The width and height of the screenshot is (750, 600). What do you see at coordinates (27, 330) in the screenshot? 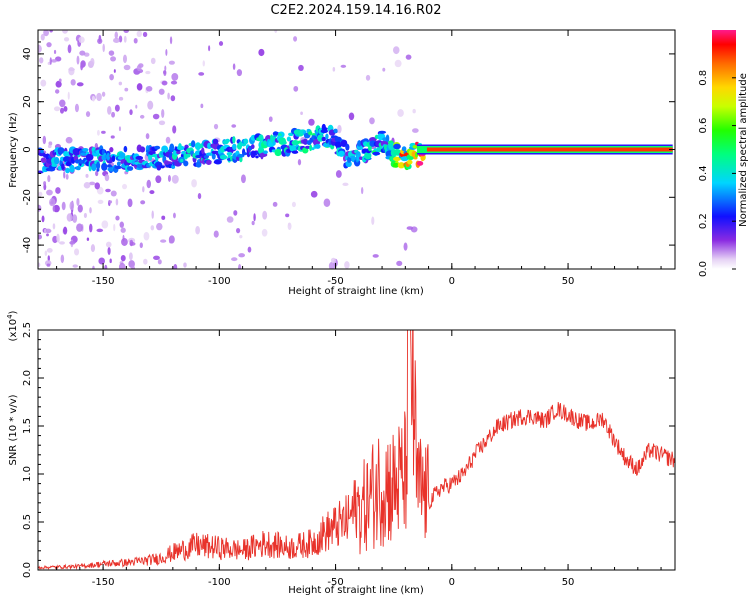
I see `snr-y-tick-label: 2.5` at bounding box center [27, 330].